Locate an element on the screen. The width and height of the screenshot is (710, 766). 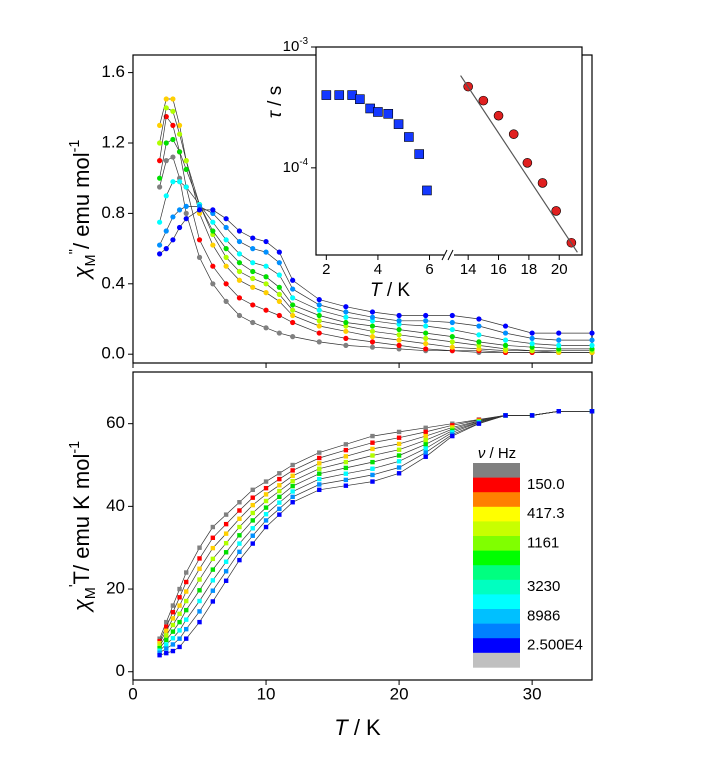
x-tick-label: 20 is located at coordinates (399, 693).